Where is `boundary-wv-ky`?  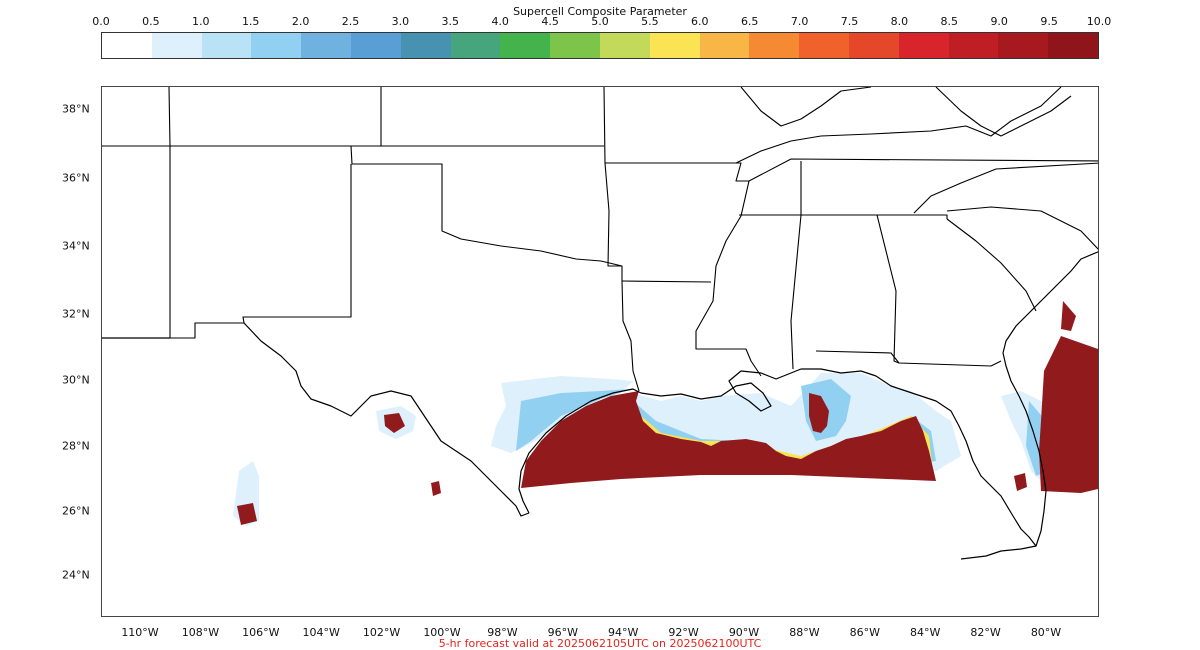 boundary-wv-ky is located at coordinates (806, 107).